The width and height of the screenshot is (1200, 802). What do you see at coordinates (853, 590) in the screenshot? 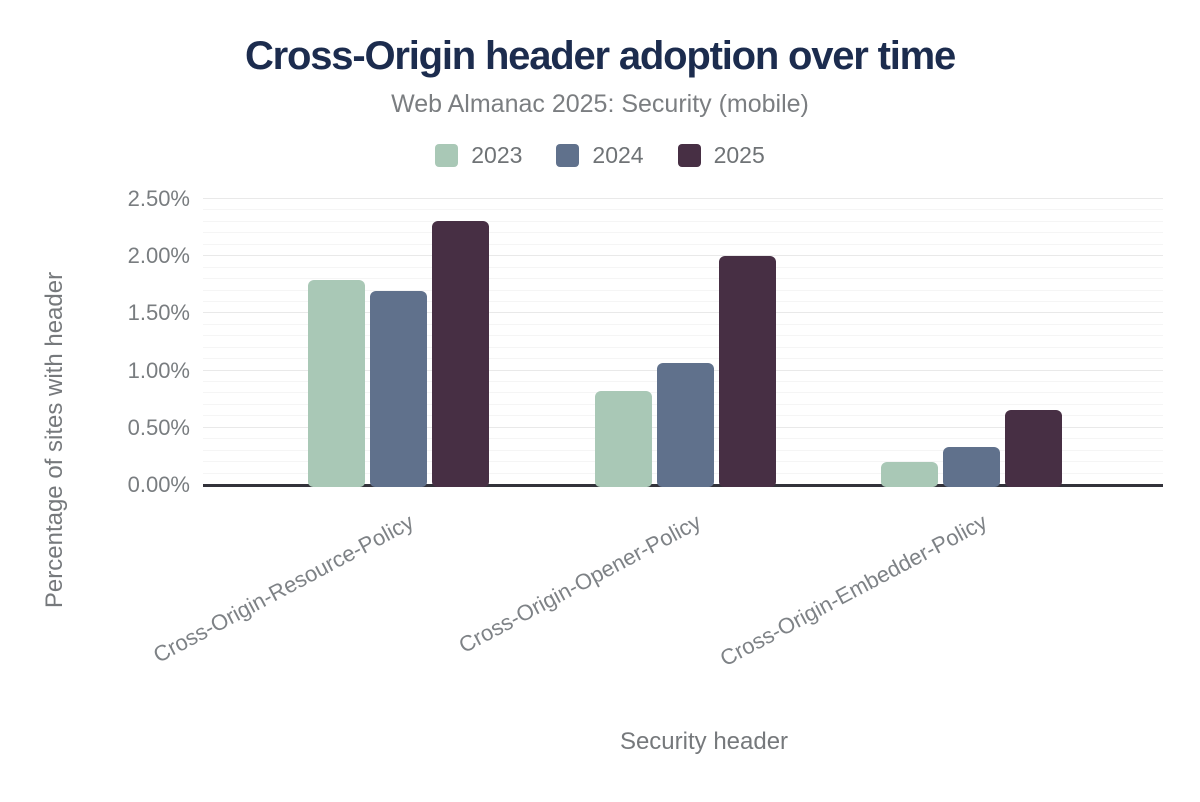
I see `x-label-cross-origin-embedder-policy: Cross-Origin-Embedder-Policy` at bounding box center [853, 590].